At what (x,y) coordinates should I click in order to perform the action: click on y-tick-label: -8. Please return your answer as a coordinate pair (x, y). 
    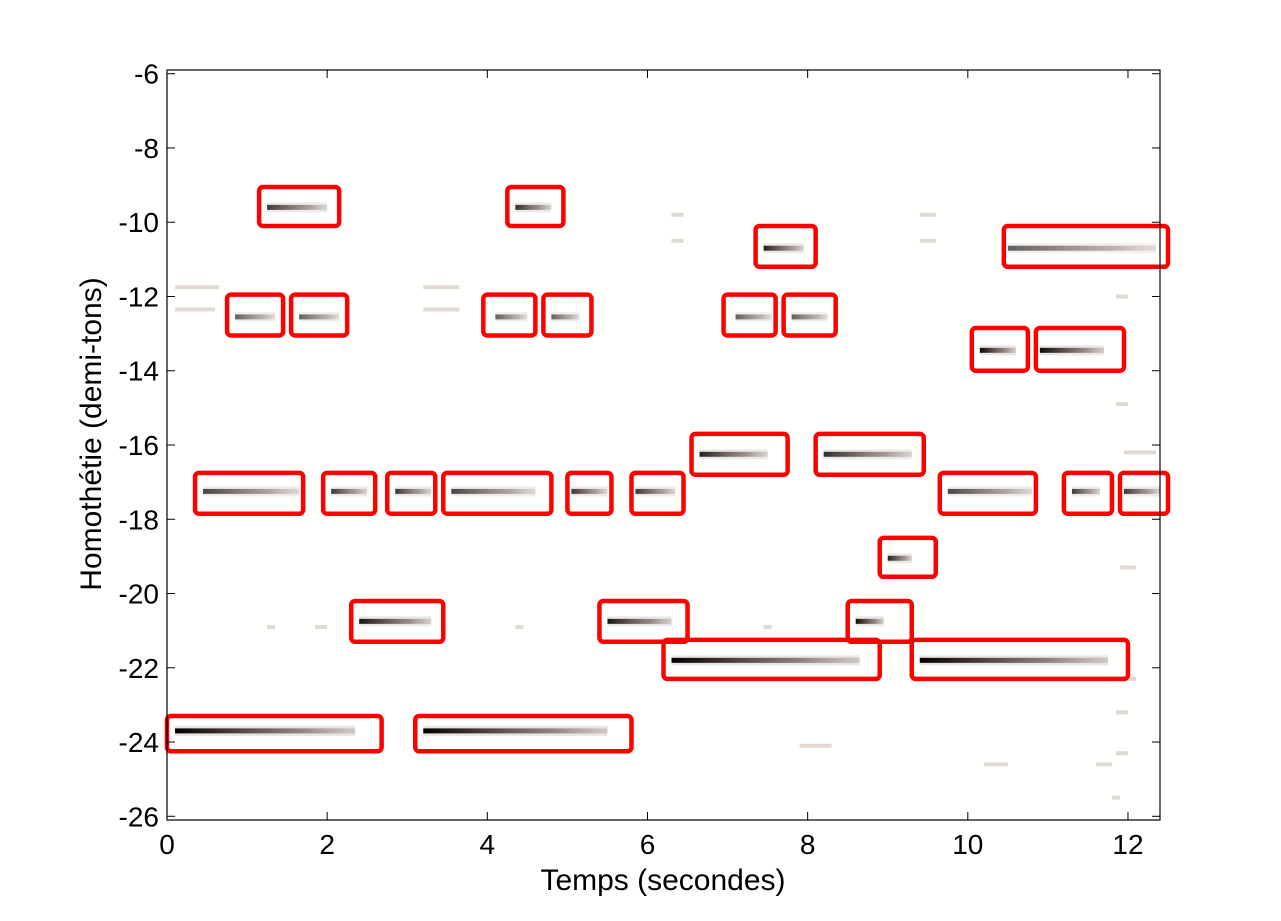
    Looking at the image, I should click on (146, 148).